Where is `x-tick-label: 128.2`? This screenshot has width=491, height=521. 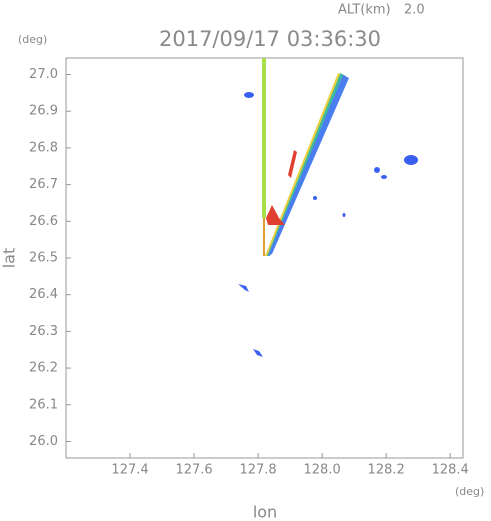
x-tick-label: 128.2 is located at coordinates (386, 470).